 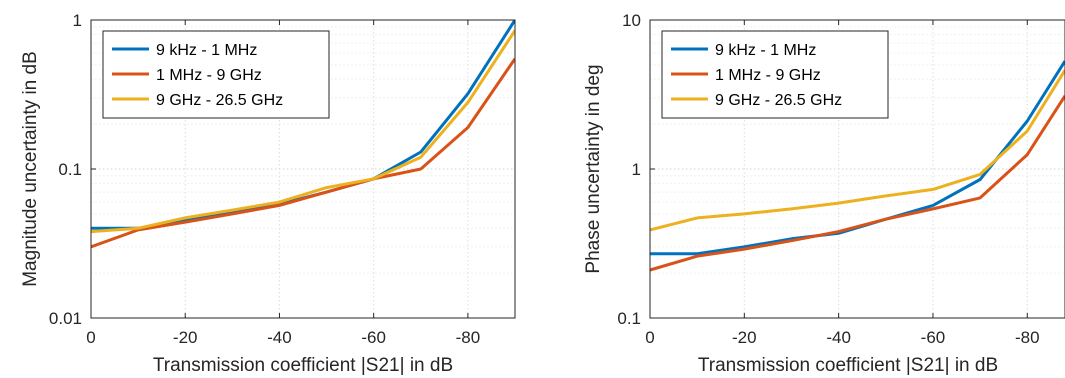 I want to click on y-axis-title: Phase uncertainty in deg, so click(x=593, y=168).